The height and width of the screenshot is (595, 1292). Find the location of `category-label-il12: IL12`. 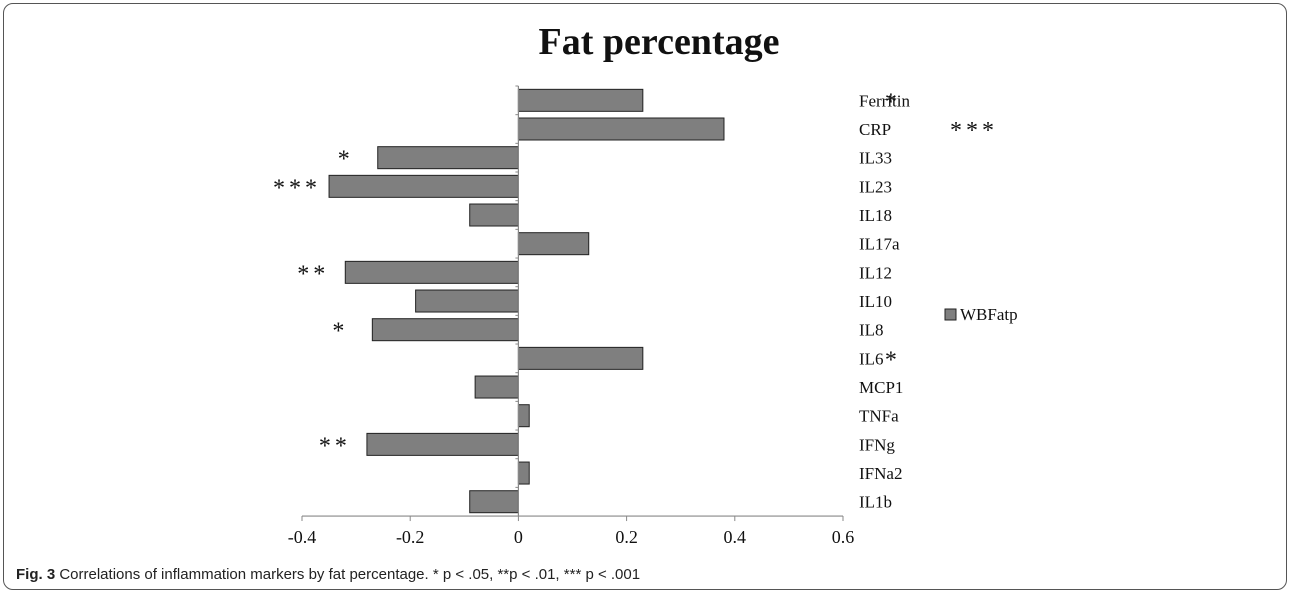

category-label-il12: IL12 is located at coordinates (875, 272).